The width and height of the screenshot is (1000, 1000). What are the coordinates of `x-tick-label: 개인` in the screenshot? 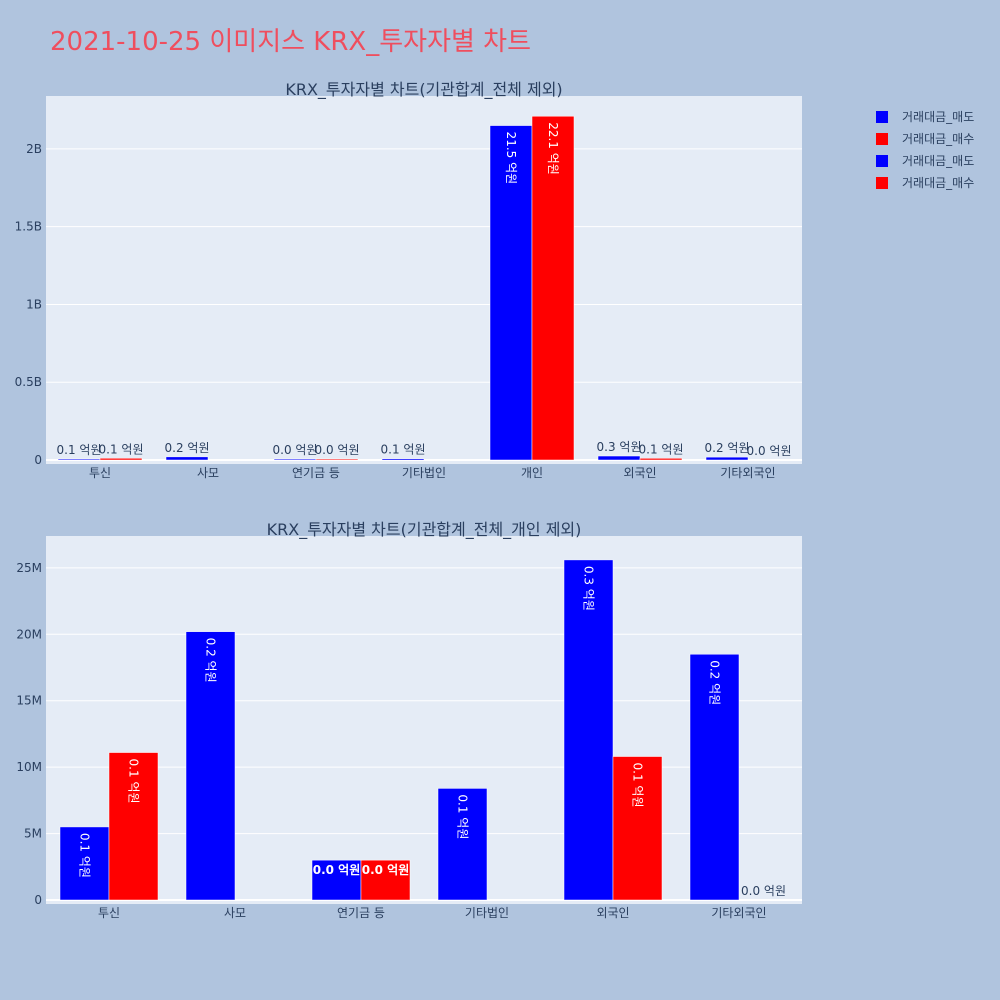 It's located at (532, 473).